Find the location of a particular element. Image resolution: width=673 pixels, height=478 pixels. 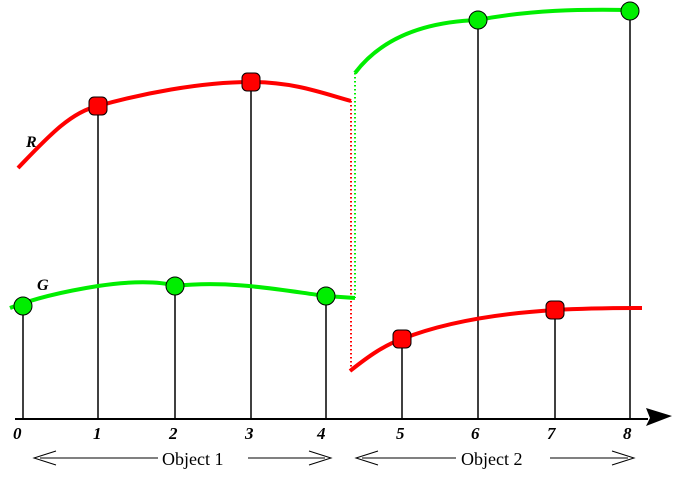

curve-label-r: R is located at coordinates (31, 142).